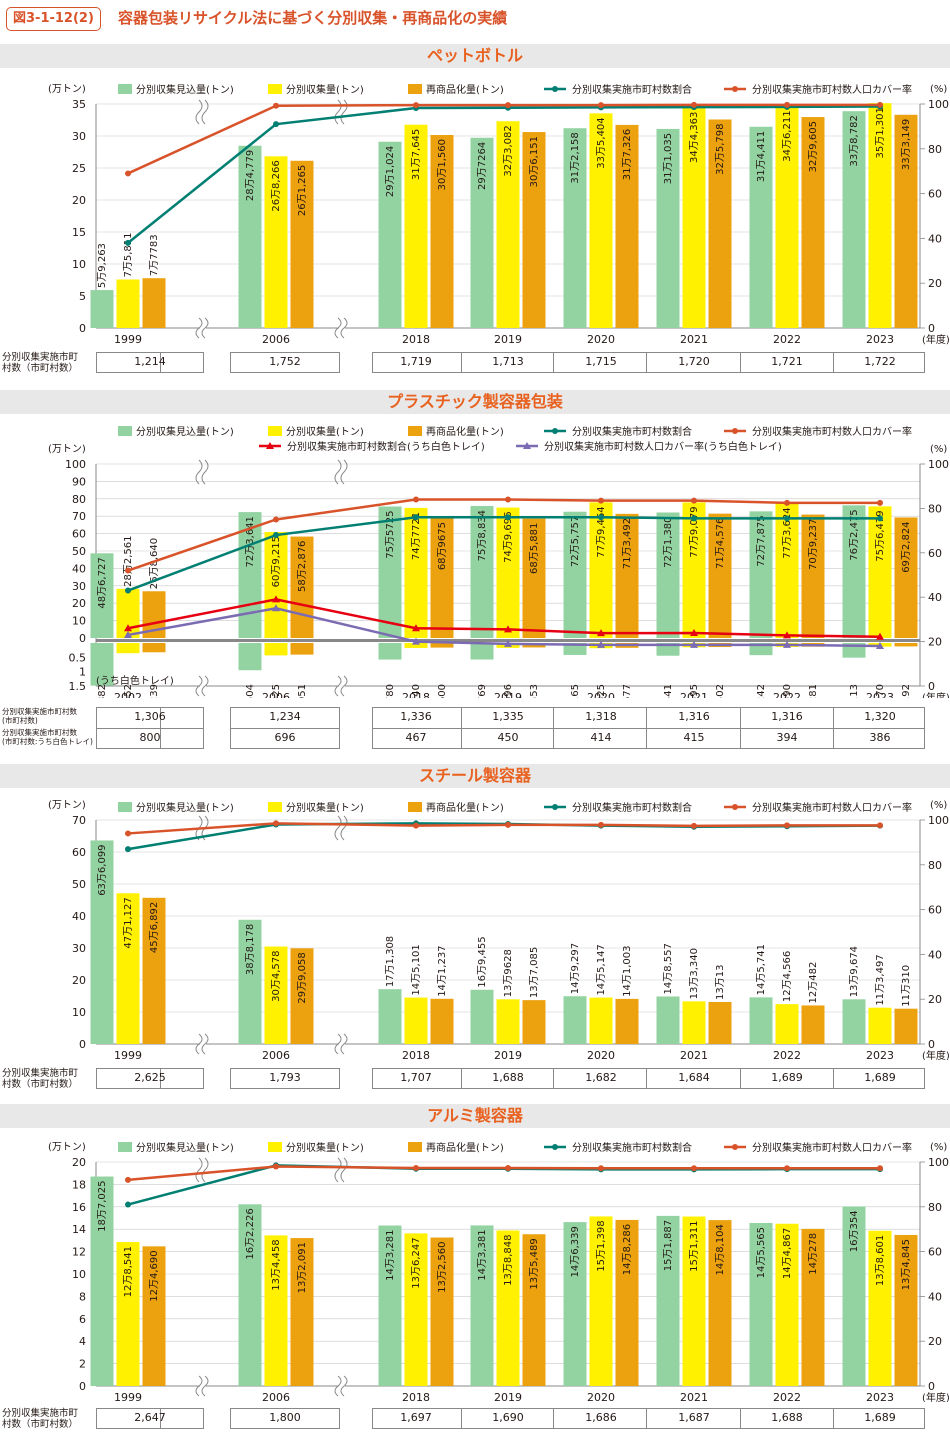 This screenshot has height=1442, width=950. Describe the element at coordinates (720, 148) in the screenshot. I see `bar-value-label: 32万5,798` at that location.